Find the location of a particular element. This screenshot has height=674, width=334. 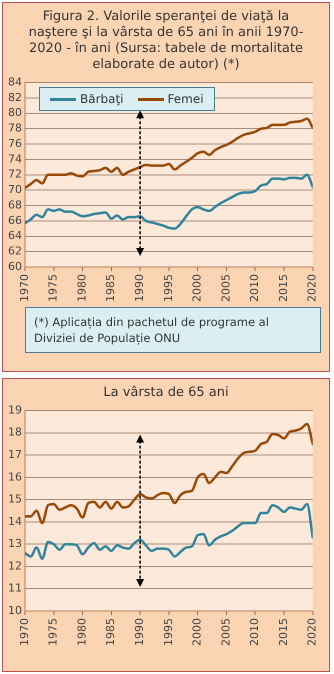

y-tick-label: 10 is located at coordinates (15, 610).